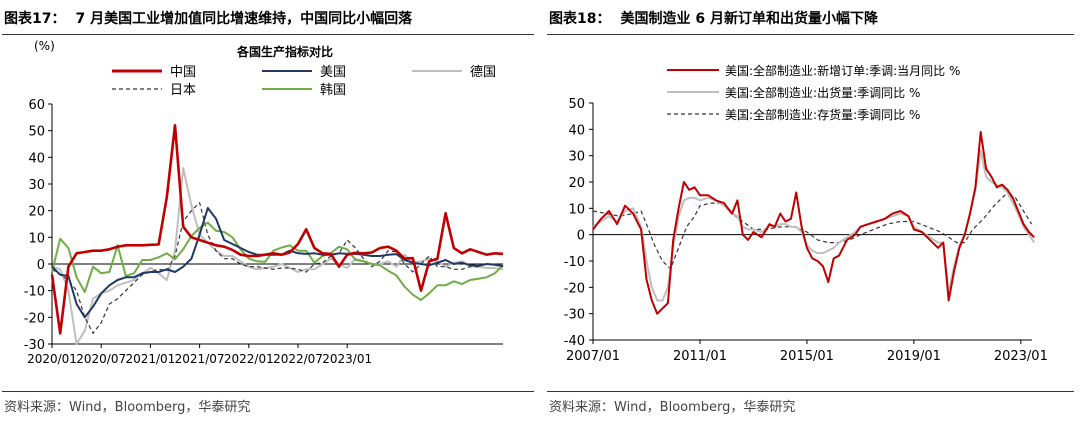  What do you see at coordinates (749, 19) in the screenshot?
I see `right-figure-caption: 美国制造业 6 月新订单和出货量小幅下降` at bounding box center [749, 19].